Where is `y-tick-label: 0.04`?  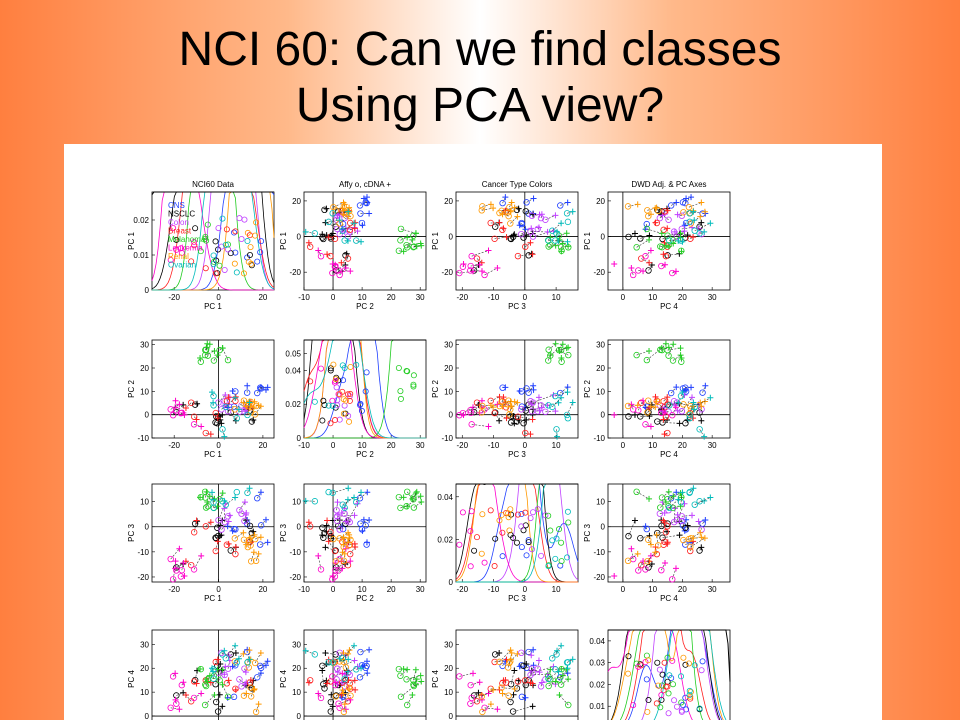
y-tick-label: 0.04 is located at coordinates (597, 641).